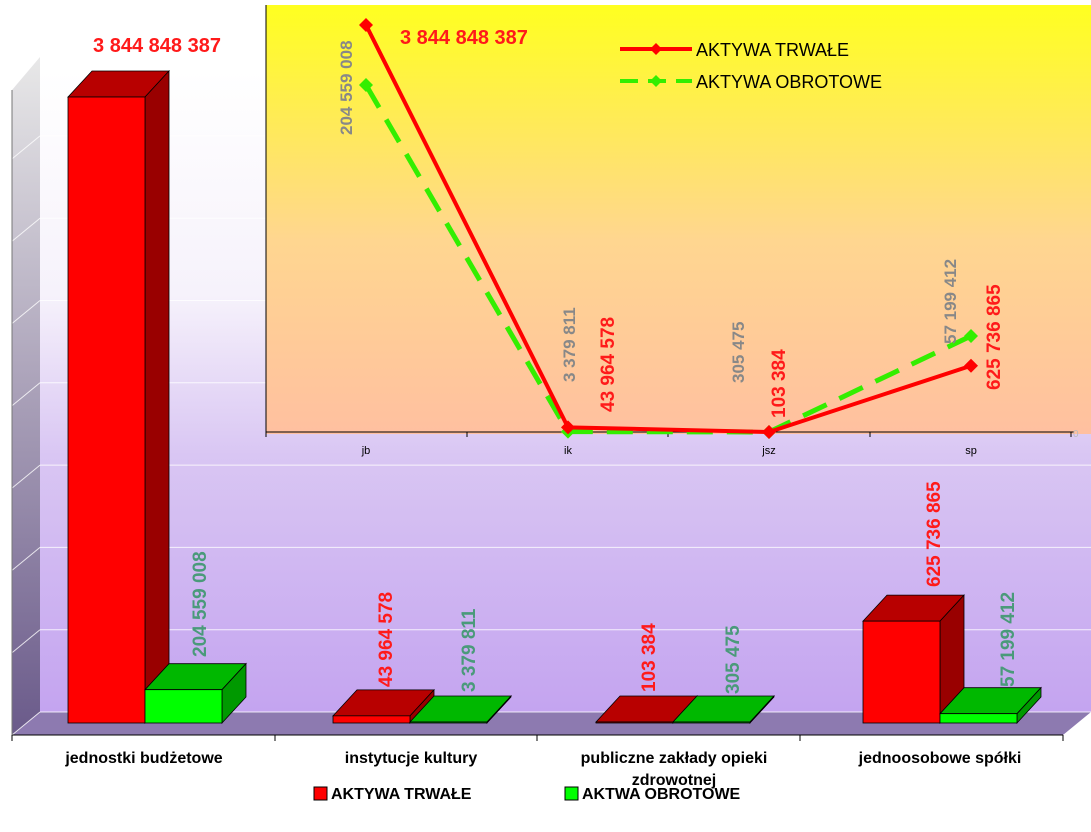 The width and height of the screenshot is (1091, 832). I want to click on inset-category-label: jsz, so click(768, 451).